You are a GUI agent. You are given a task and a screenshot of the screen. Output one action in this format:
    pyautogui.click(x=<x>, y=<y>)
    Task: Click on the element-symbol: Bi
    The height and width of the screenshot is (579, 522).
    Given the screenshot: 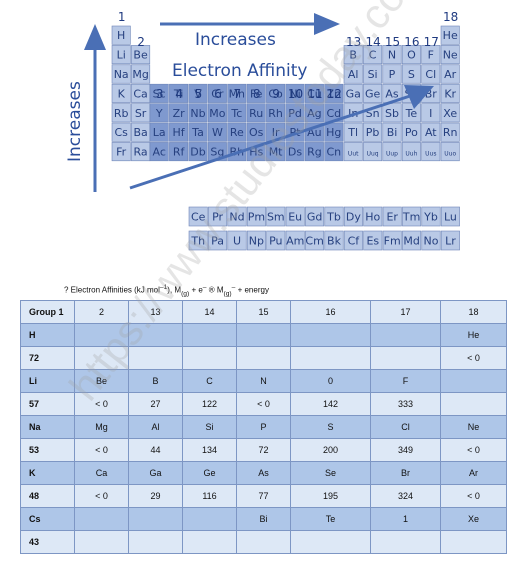 What is the action you would take?
    pyautogui.click(x=392, y=132)
    